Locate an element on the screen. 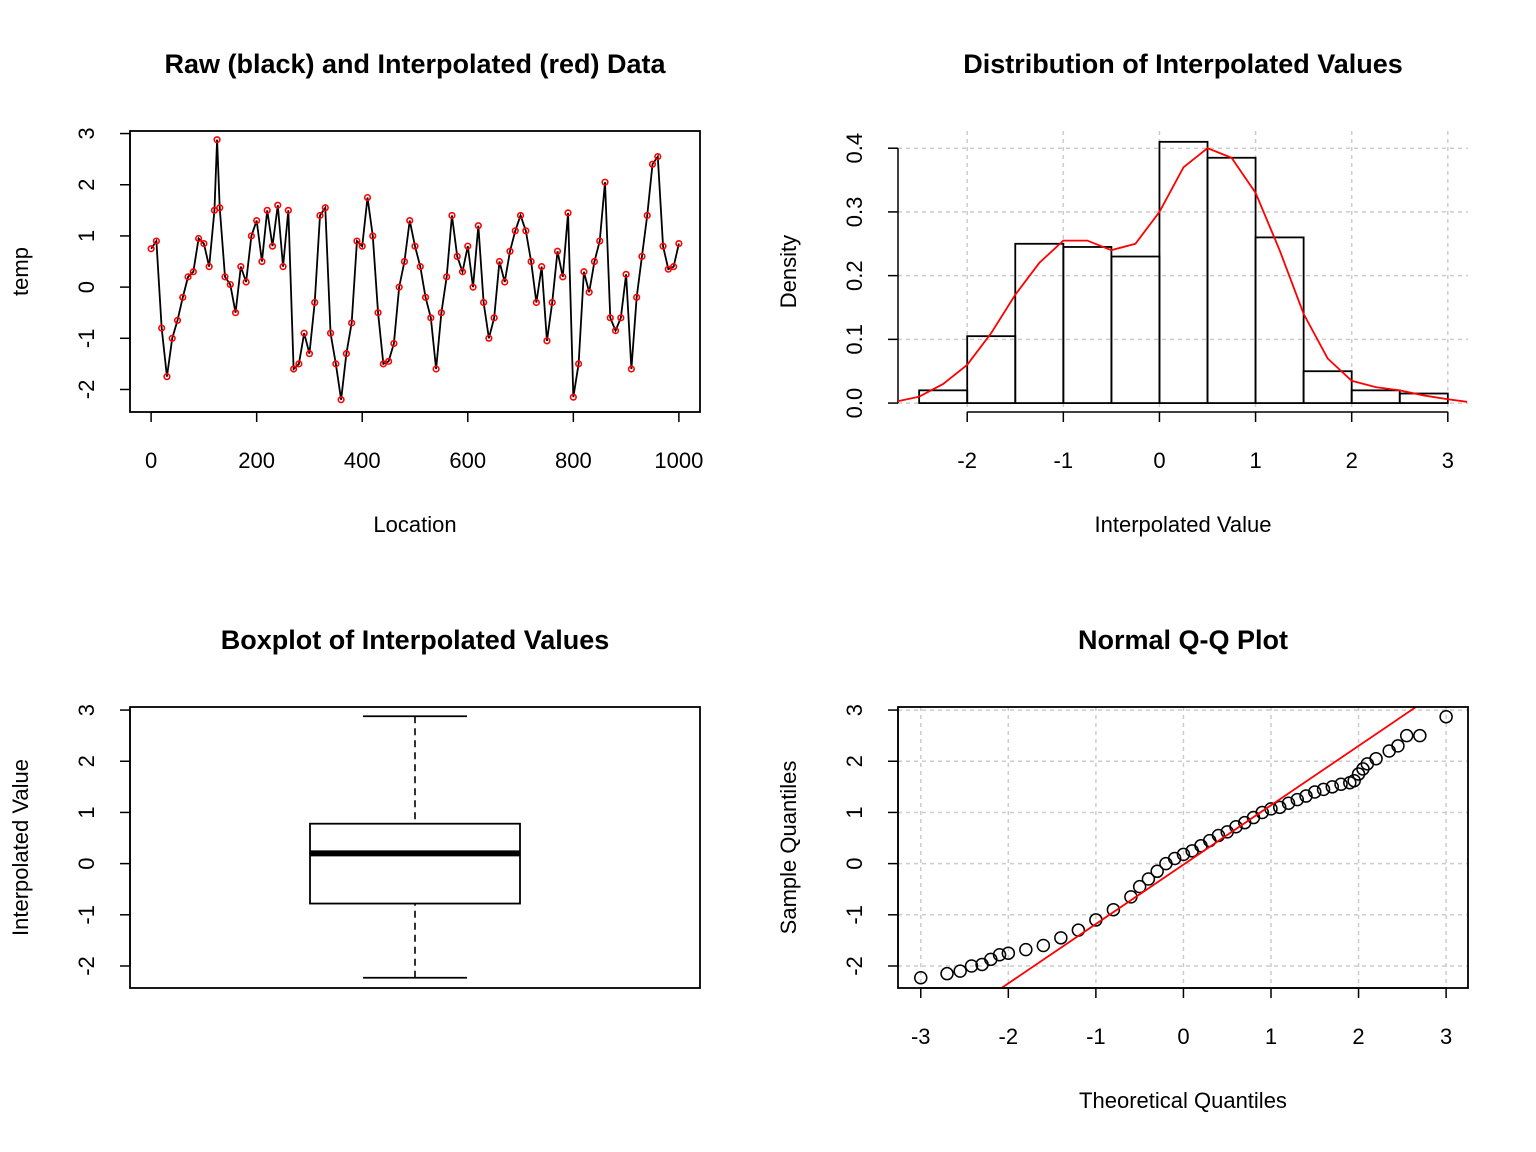 Image resolution: width=1536 pixels, height=1152 pixels. y-axis-label: temp is located at coordinates (20, 271).